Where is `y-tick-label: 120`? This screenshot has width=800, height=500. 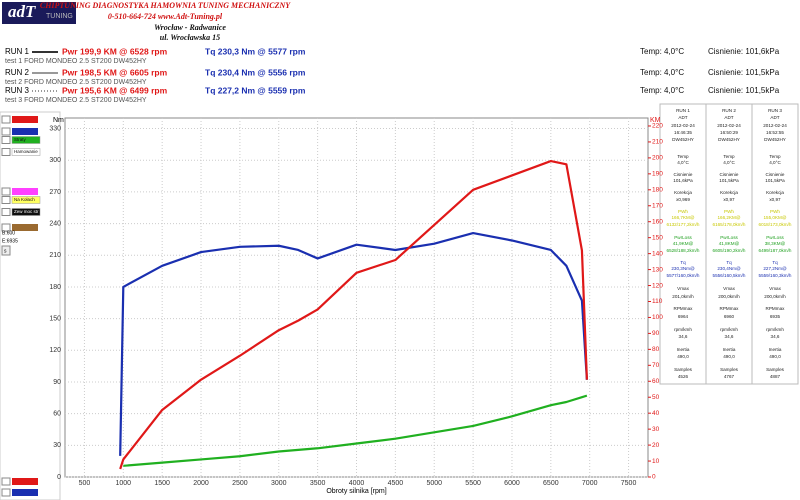
y-tick-label: 120 is located at coordinates (55, 350).